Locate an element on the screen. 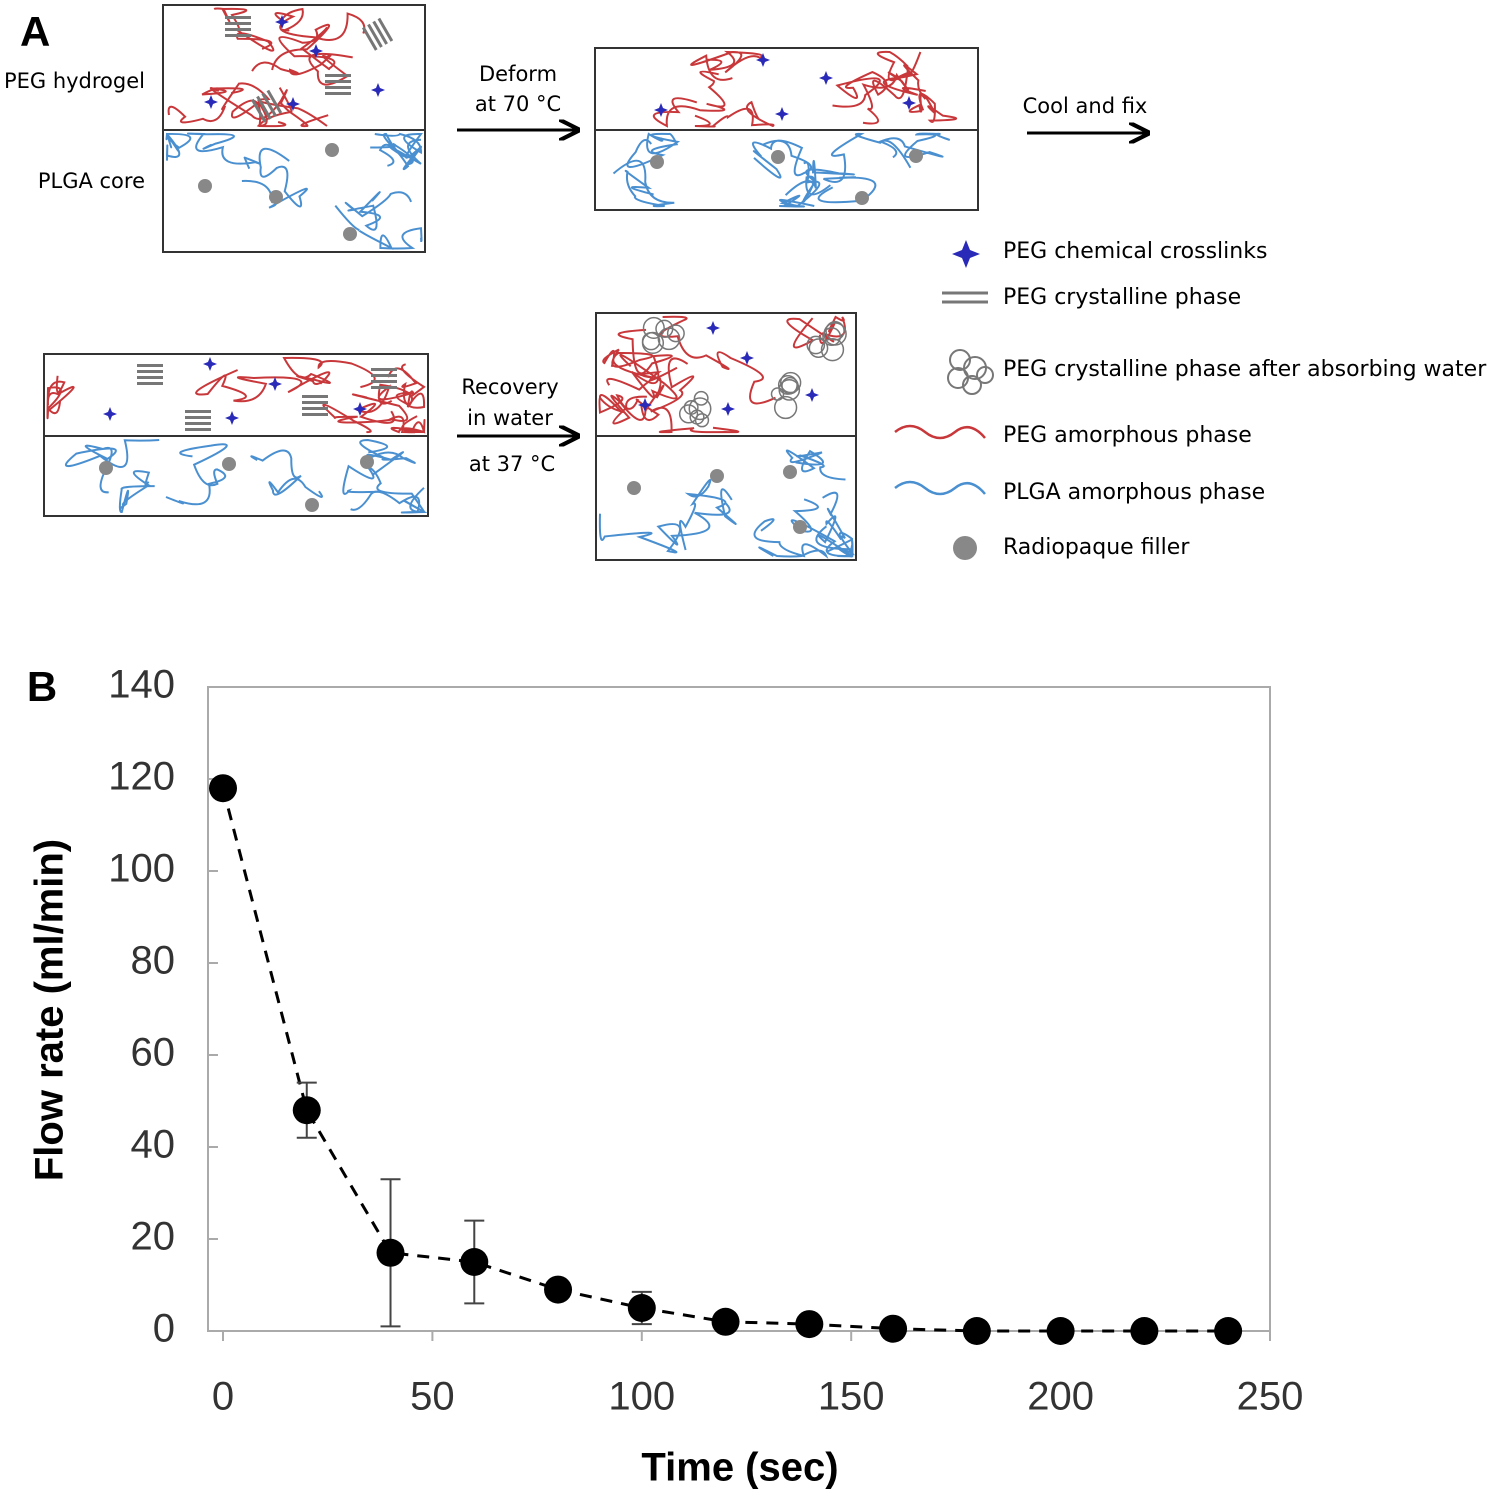  arrow-label: at 70 °C is located at coordinates (518, 104).